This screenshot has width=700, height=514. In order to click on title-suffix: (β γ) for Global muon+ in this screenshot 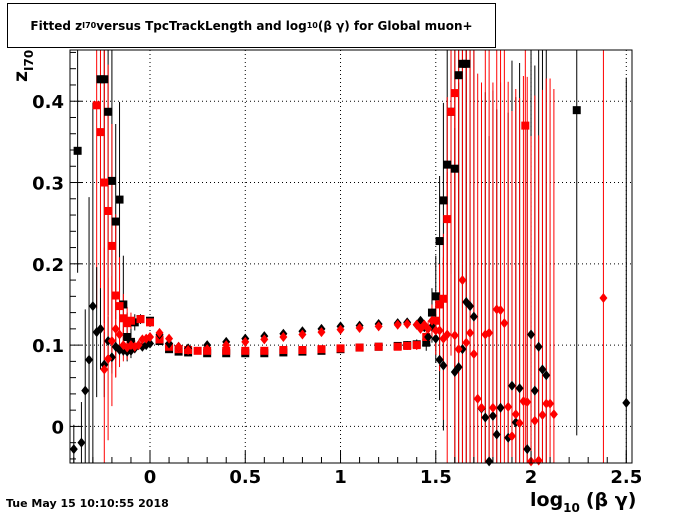, I will do `click(395, 25)`.